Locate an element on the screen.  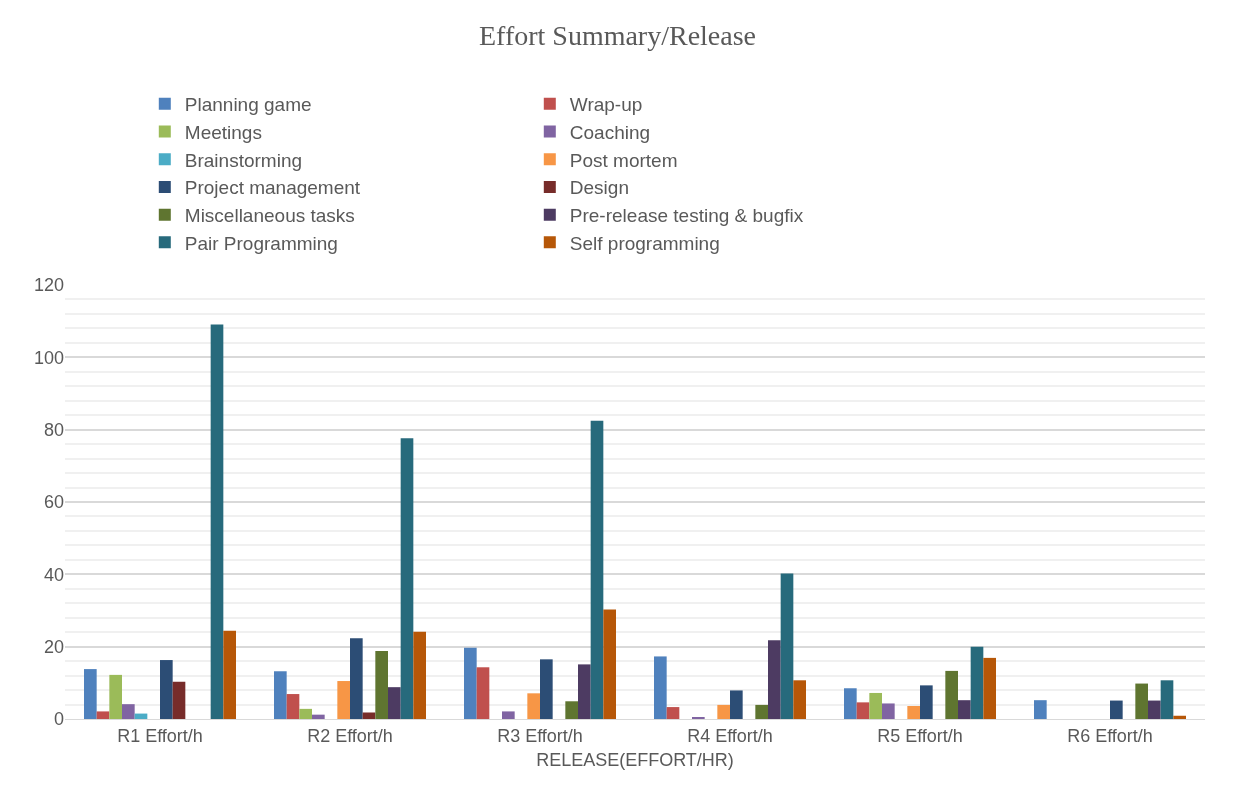
legend-label: Design is located at coordinates (599, 188).